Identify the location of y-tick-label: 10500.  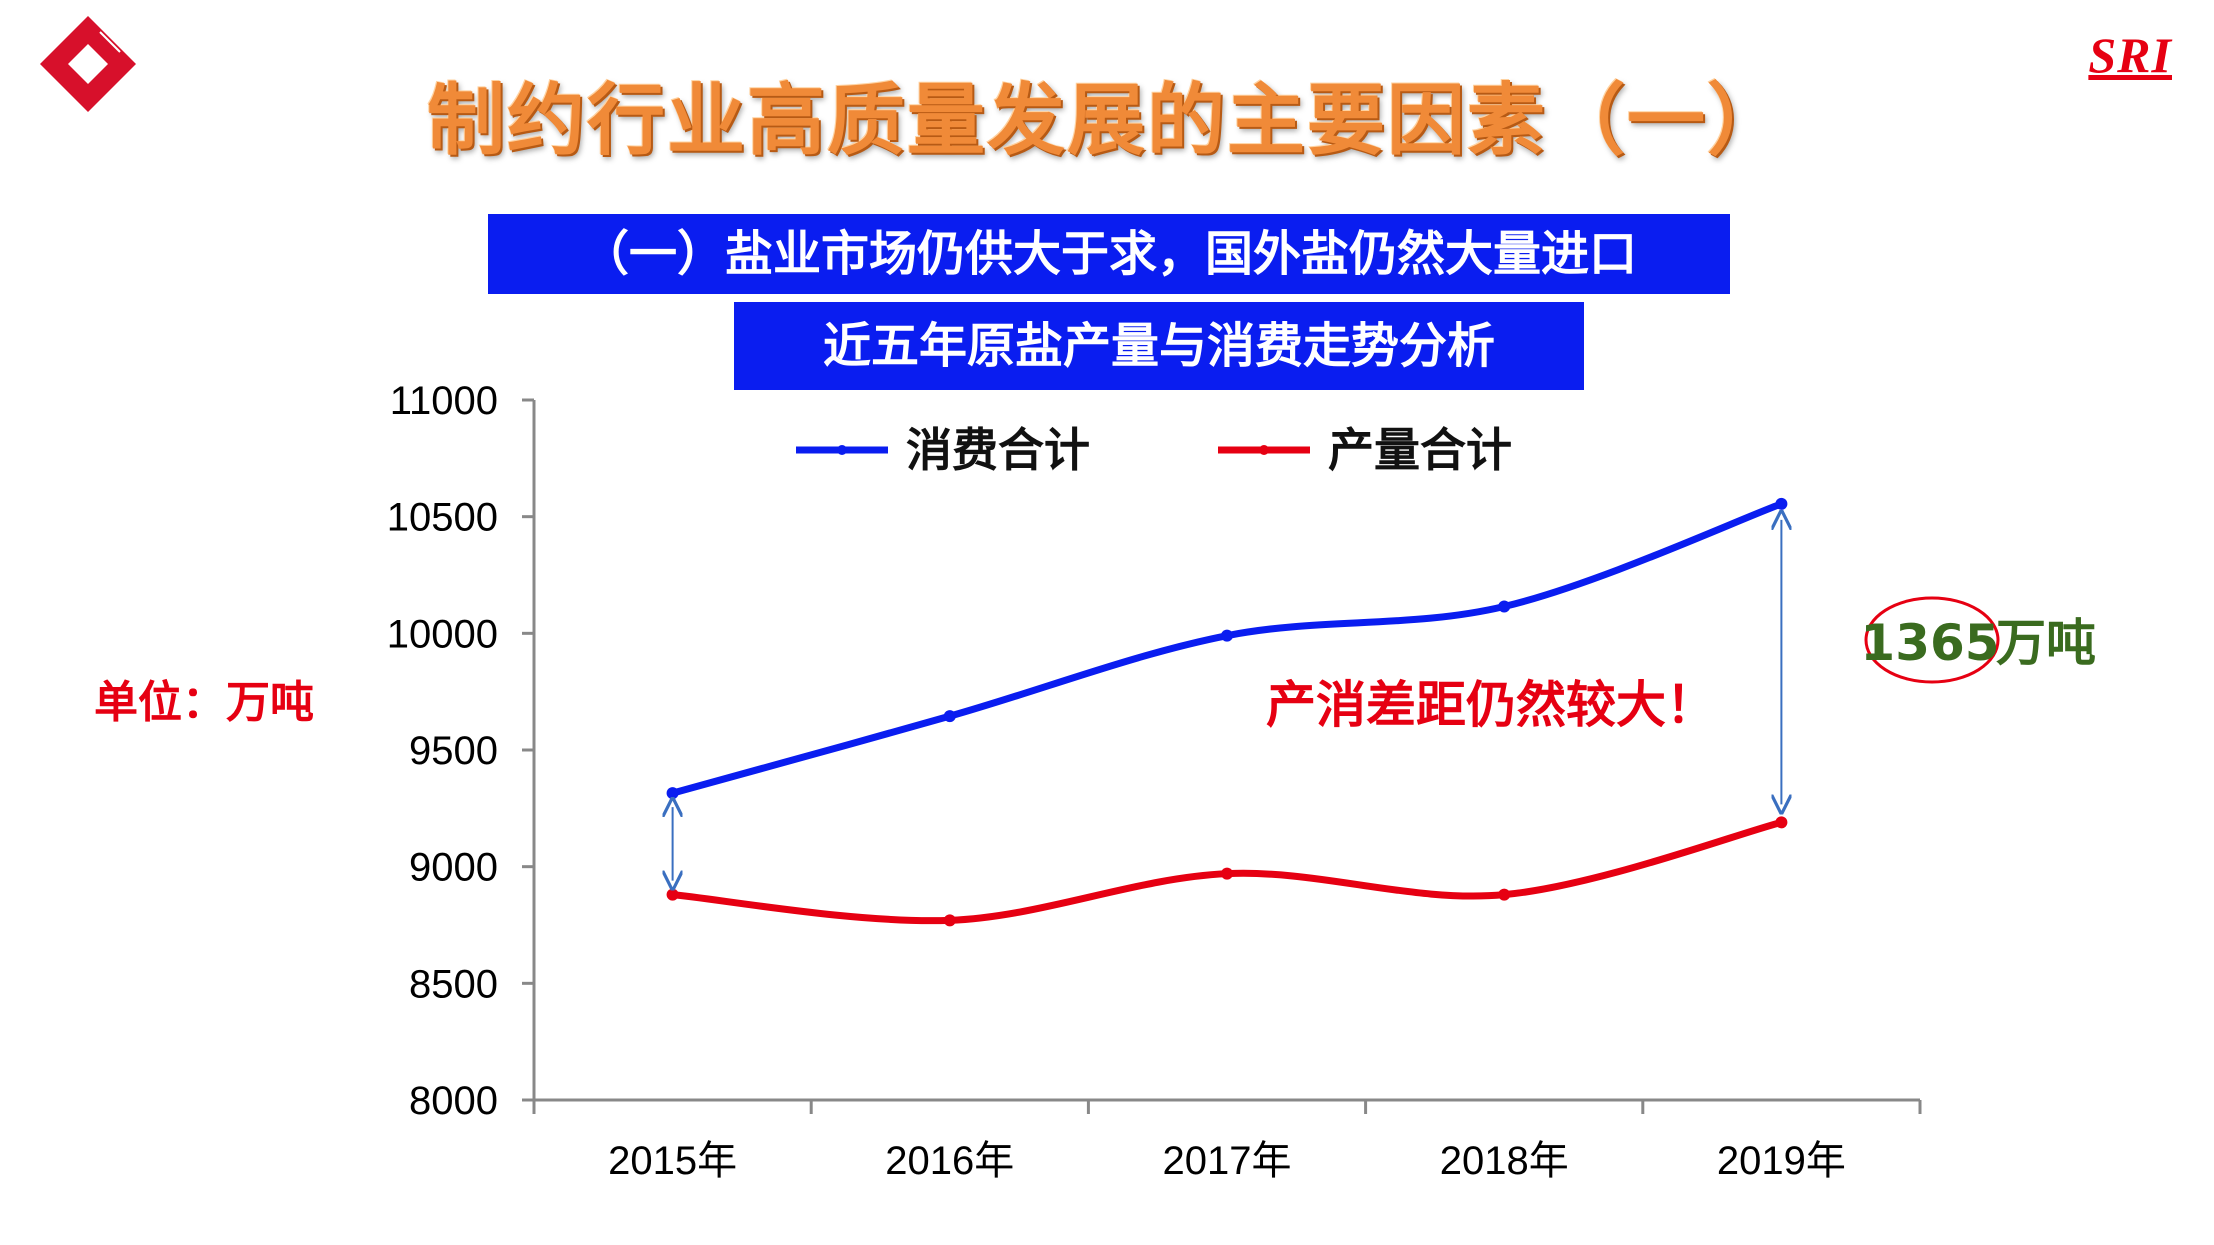
(442, 518).